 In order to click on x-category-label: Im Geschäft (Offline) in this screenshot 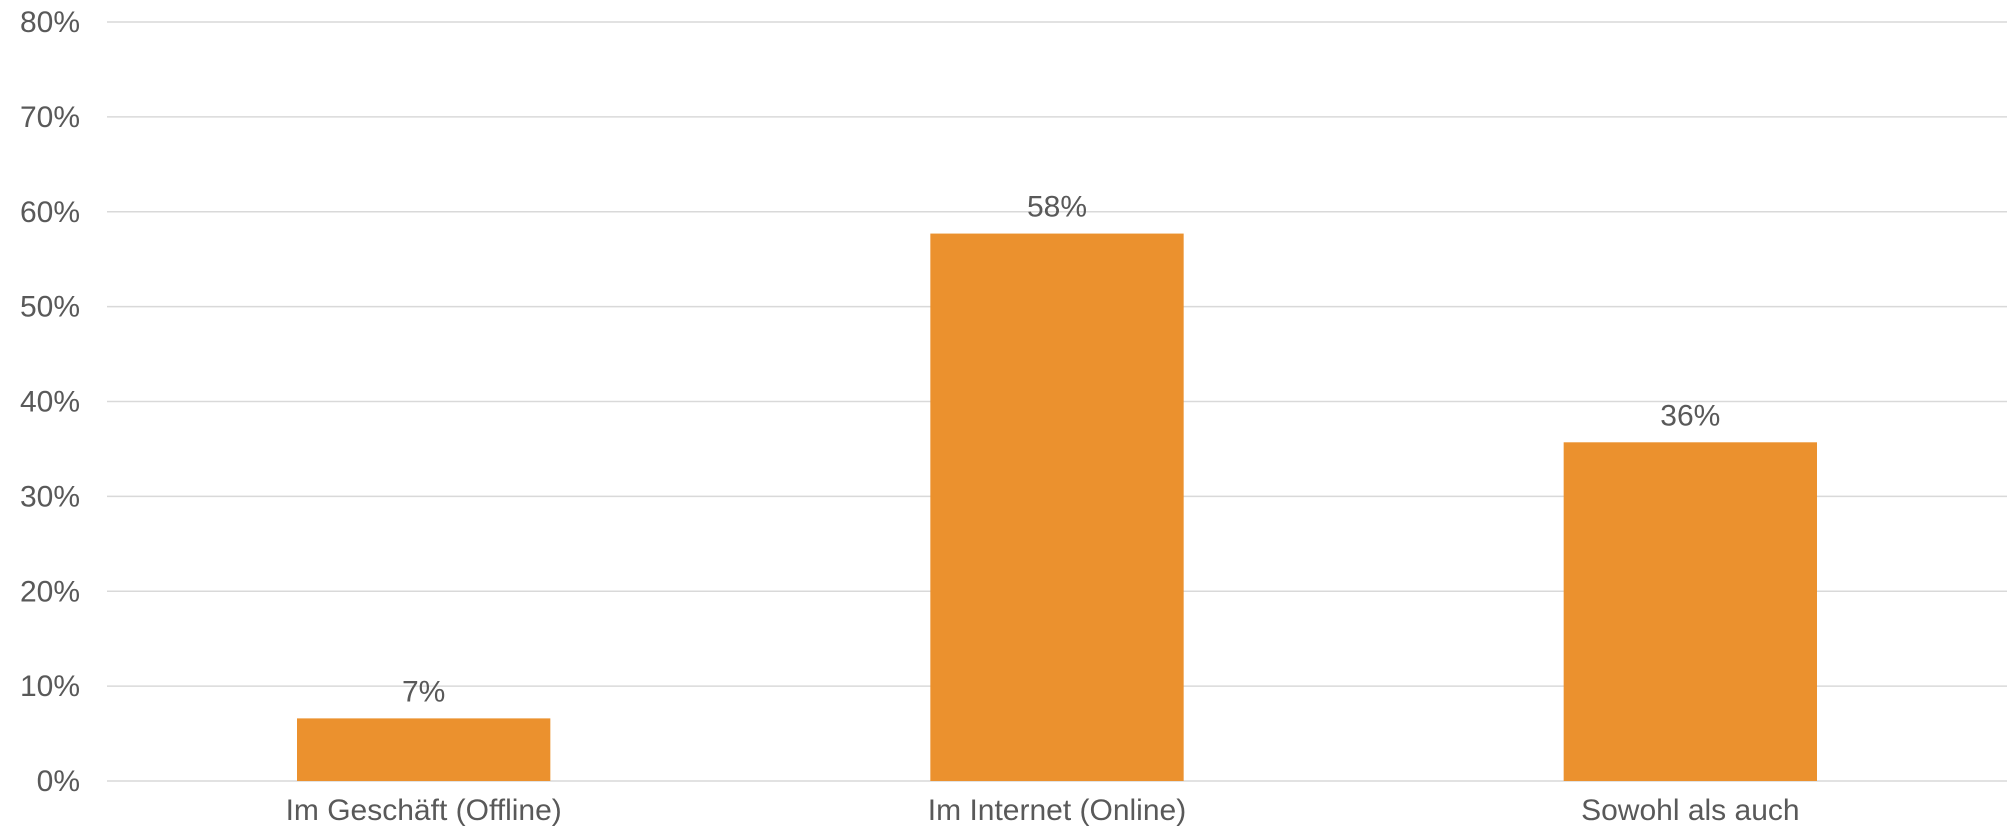, I will do `click(424, 810)`.